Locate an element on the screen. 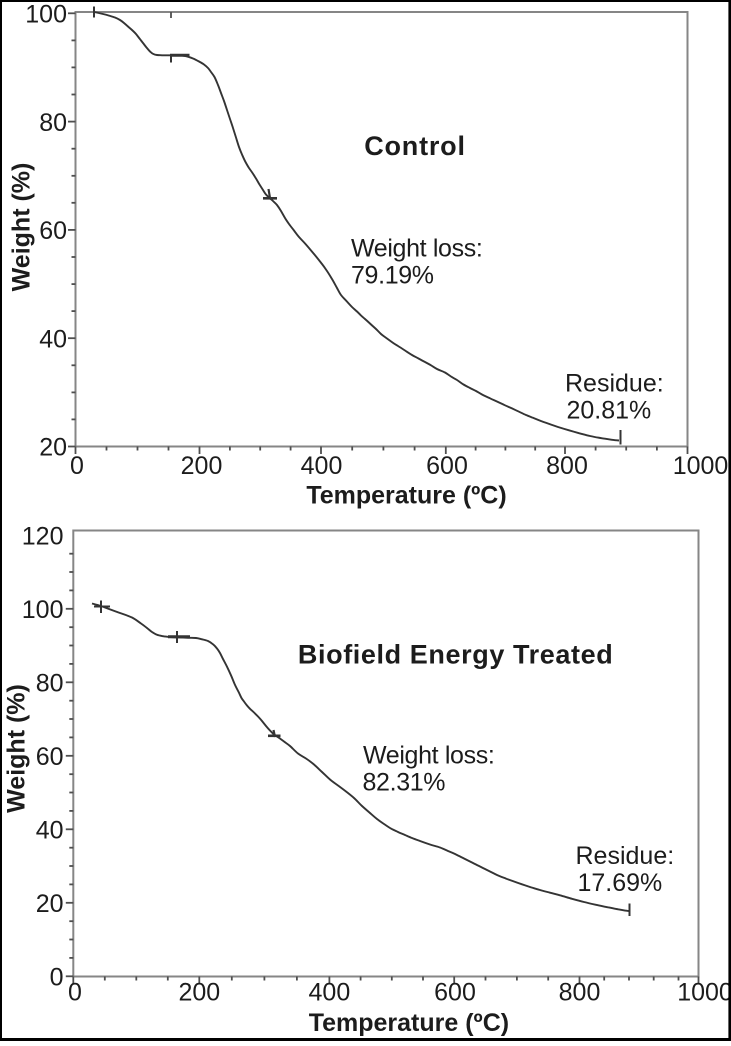  svg-text: Biofield Energy Treated is located at coordinates (455, 655).